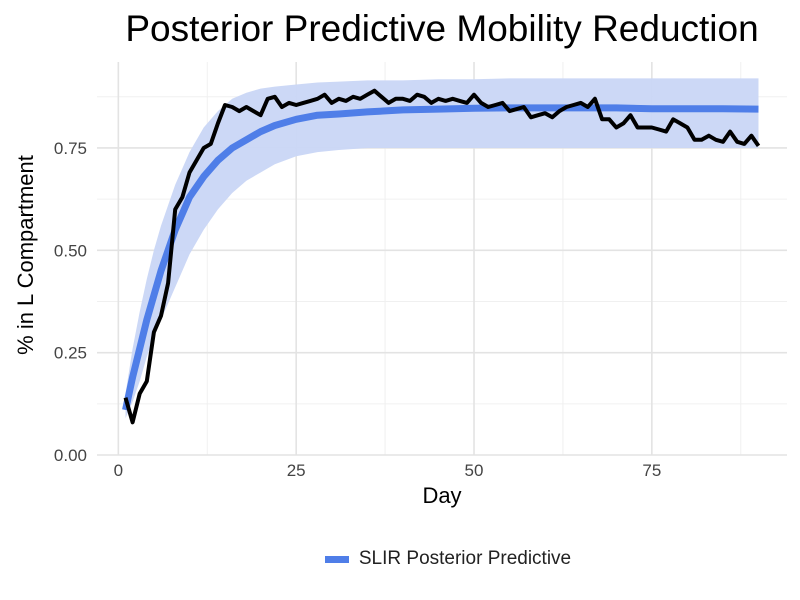 The width and height of the screenshot is (800, 600). What do you see at coordinates (70, 353) in the screenshot?
I see `y-tick-label: 0.25` at bounding box center [70, 353].